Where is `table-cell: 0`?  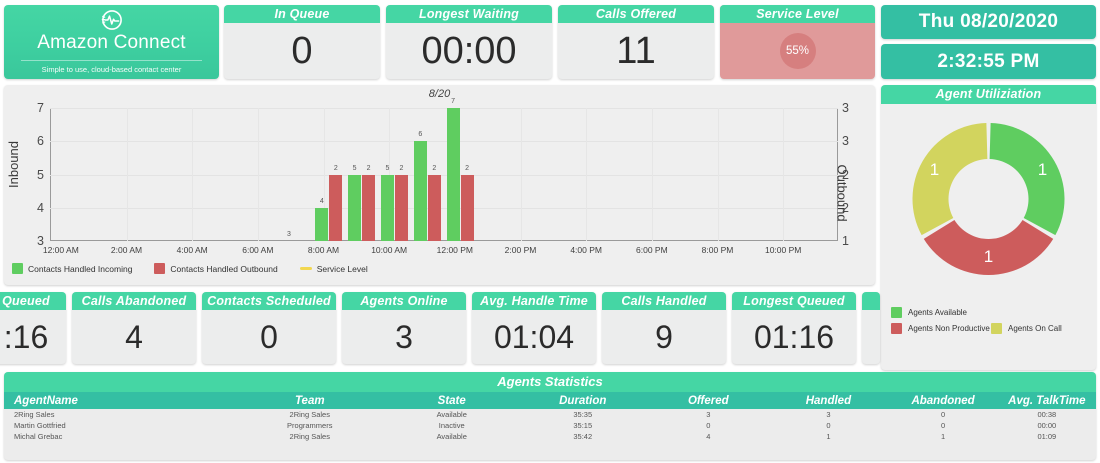
table-cell: 0 is located at coordinates (708, 425).